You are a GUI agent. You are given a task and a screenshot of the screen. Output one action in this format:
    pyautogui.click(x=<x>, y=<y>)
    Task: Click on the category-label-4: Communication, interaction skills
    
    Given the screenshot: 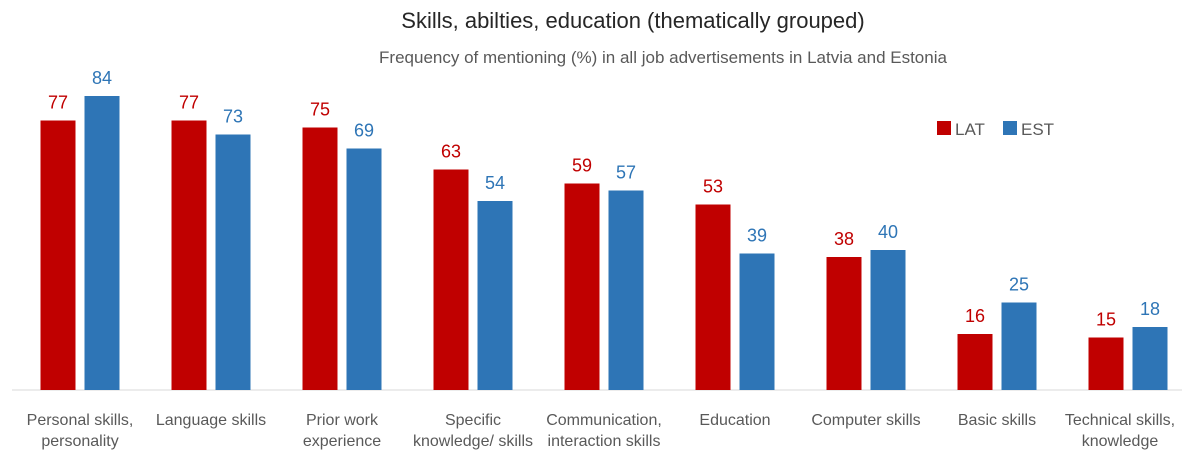 What is the action you would take?
    pyautogui.click(x=604, y=431)
    